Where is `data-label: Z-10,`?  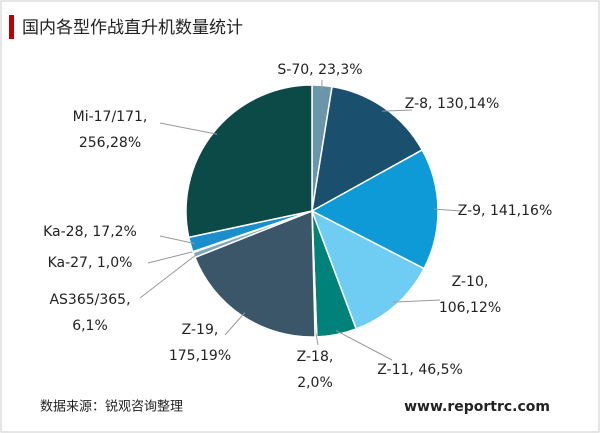 data-label: Z-10, is located at coordinates (470, 282).